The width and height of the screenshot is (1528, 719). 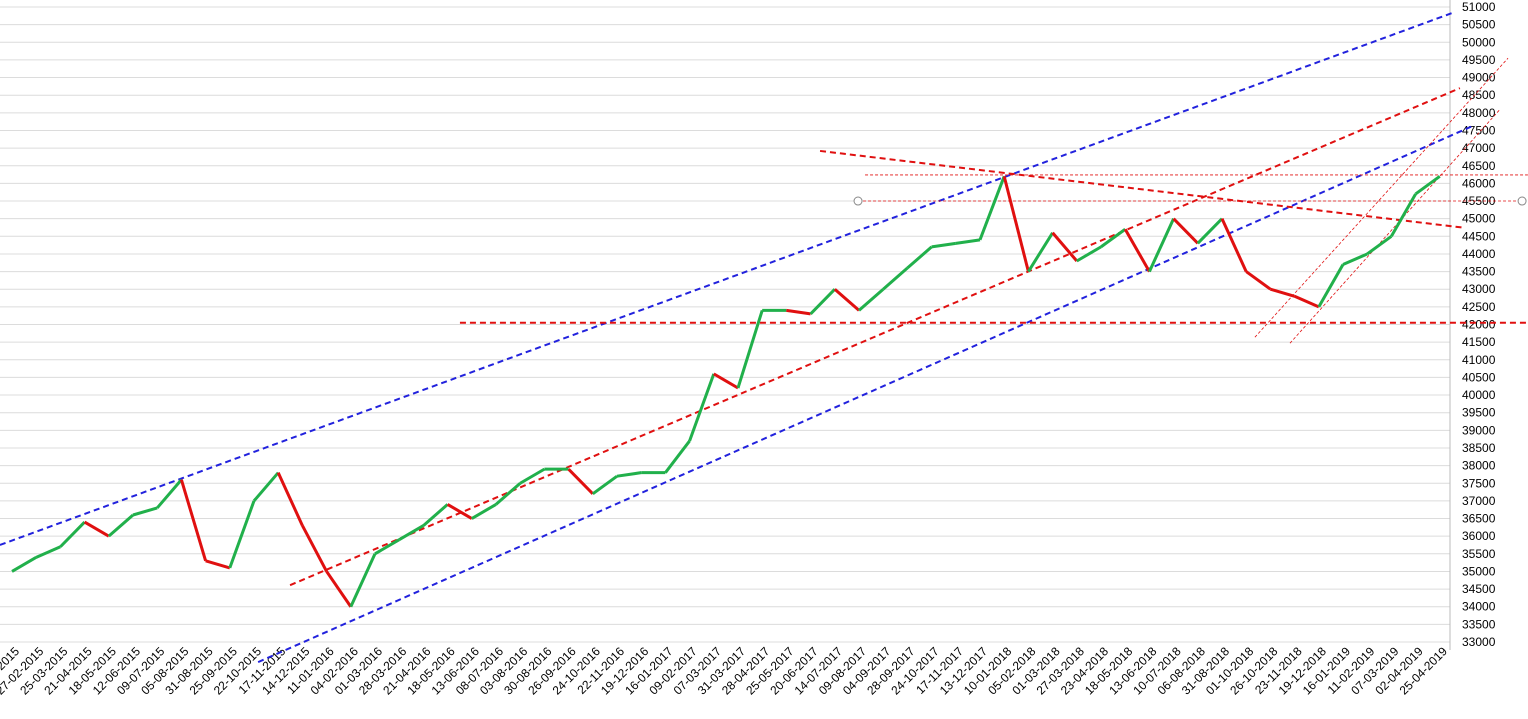 What do you see at coordinates (1479, 113) in the screenshot?
I see `y-tick-label: 48000` at bounding box center [1479, 113].